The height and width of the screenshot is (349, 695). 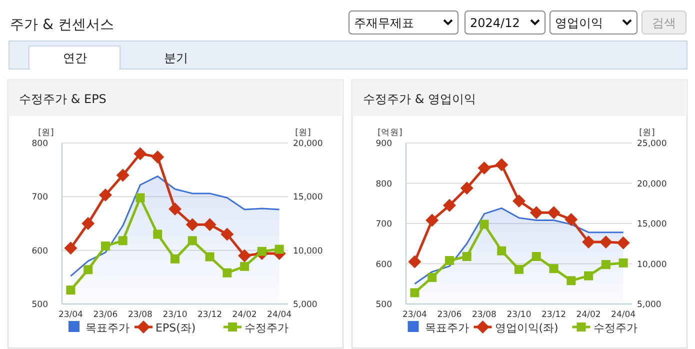 I want to click on y-axis-title: [억원], so click(x=390, y=133).